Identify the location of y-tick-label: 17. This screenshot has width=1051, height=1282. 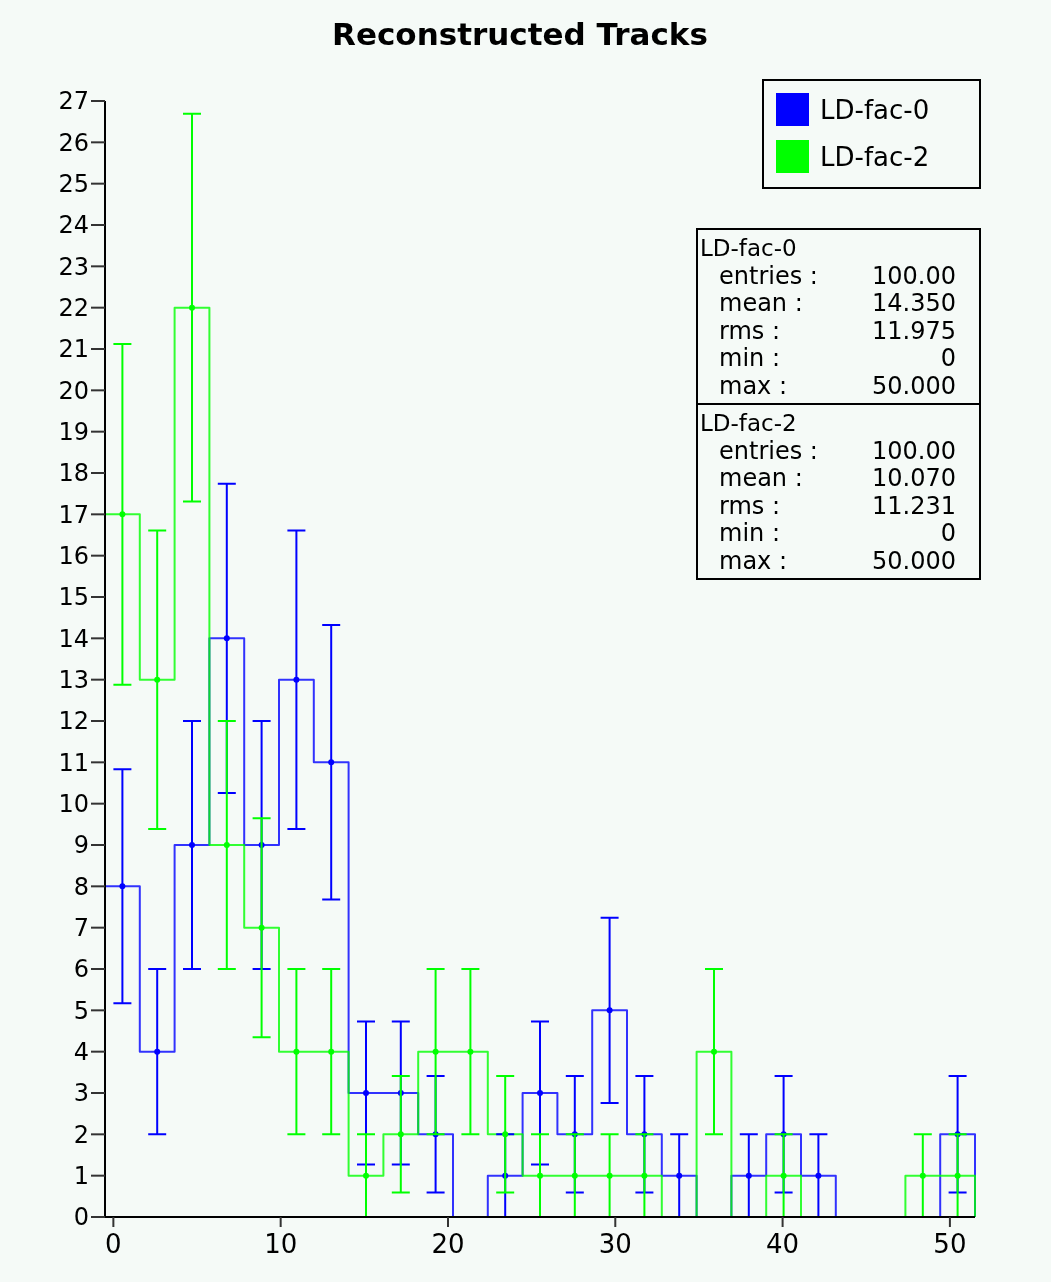
(73, 514).